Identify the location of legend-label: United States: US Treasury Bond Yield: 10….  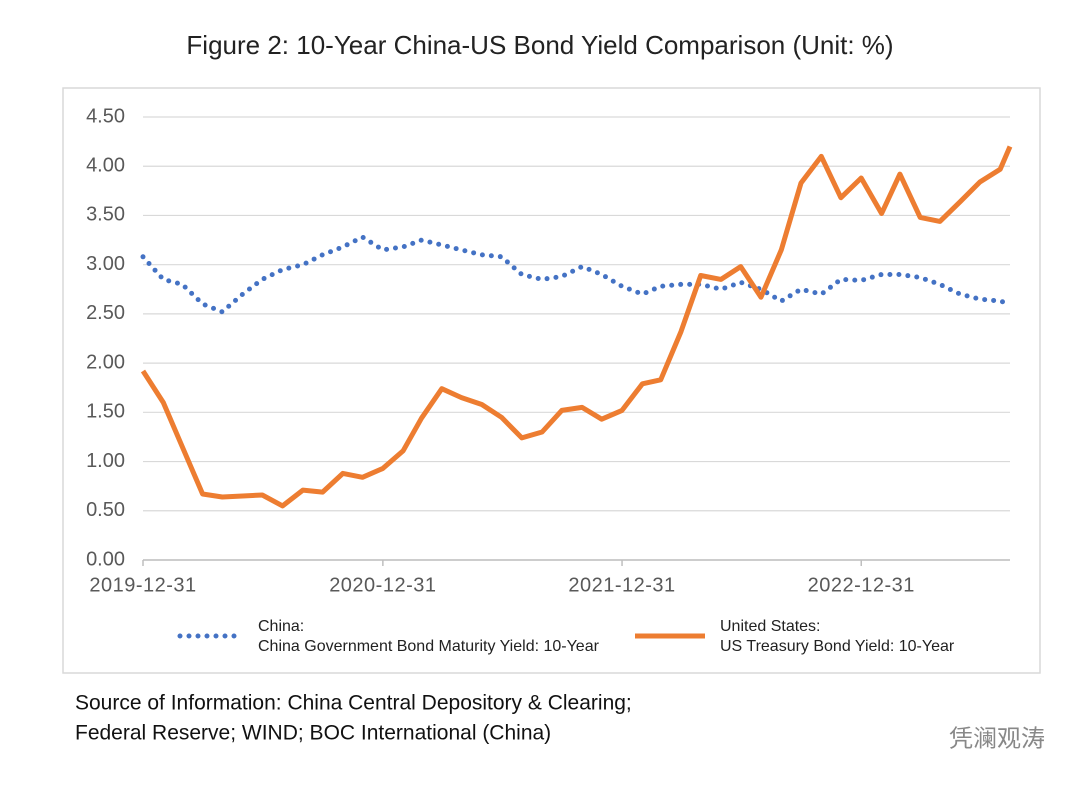
(837, 636).